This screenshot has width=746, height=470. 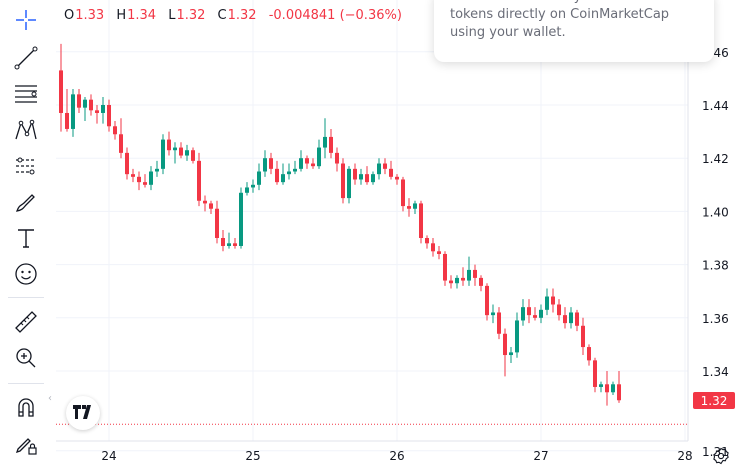 I want to click on ruler-tool, so click(x=26, y=324).